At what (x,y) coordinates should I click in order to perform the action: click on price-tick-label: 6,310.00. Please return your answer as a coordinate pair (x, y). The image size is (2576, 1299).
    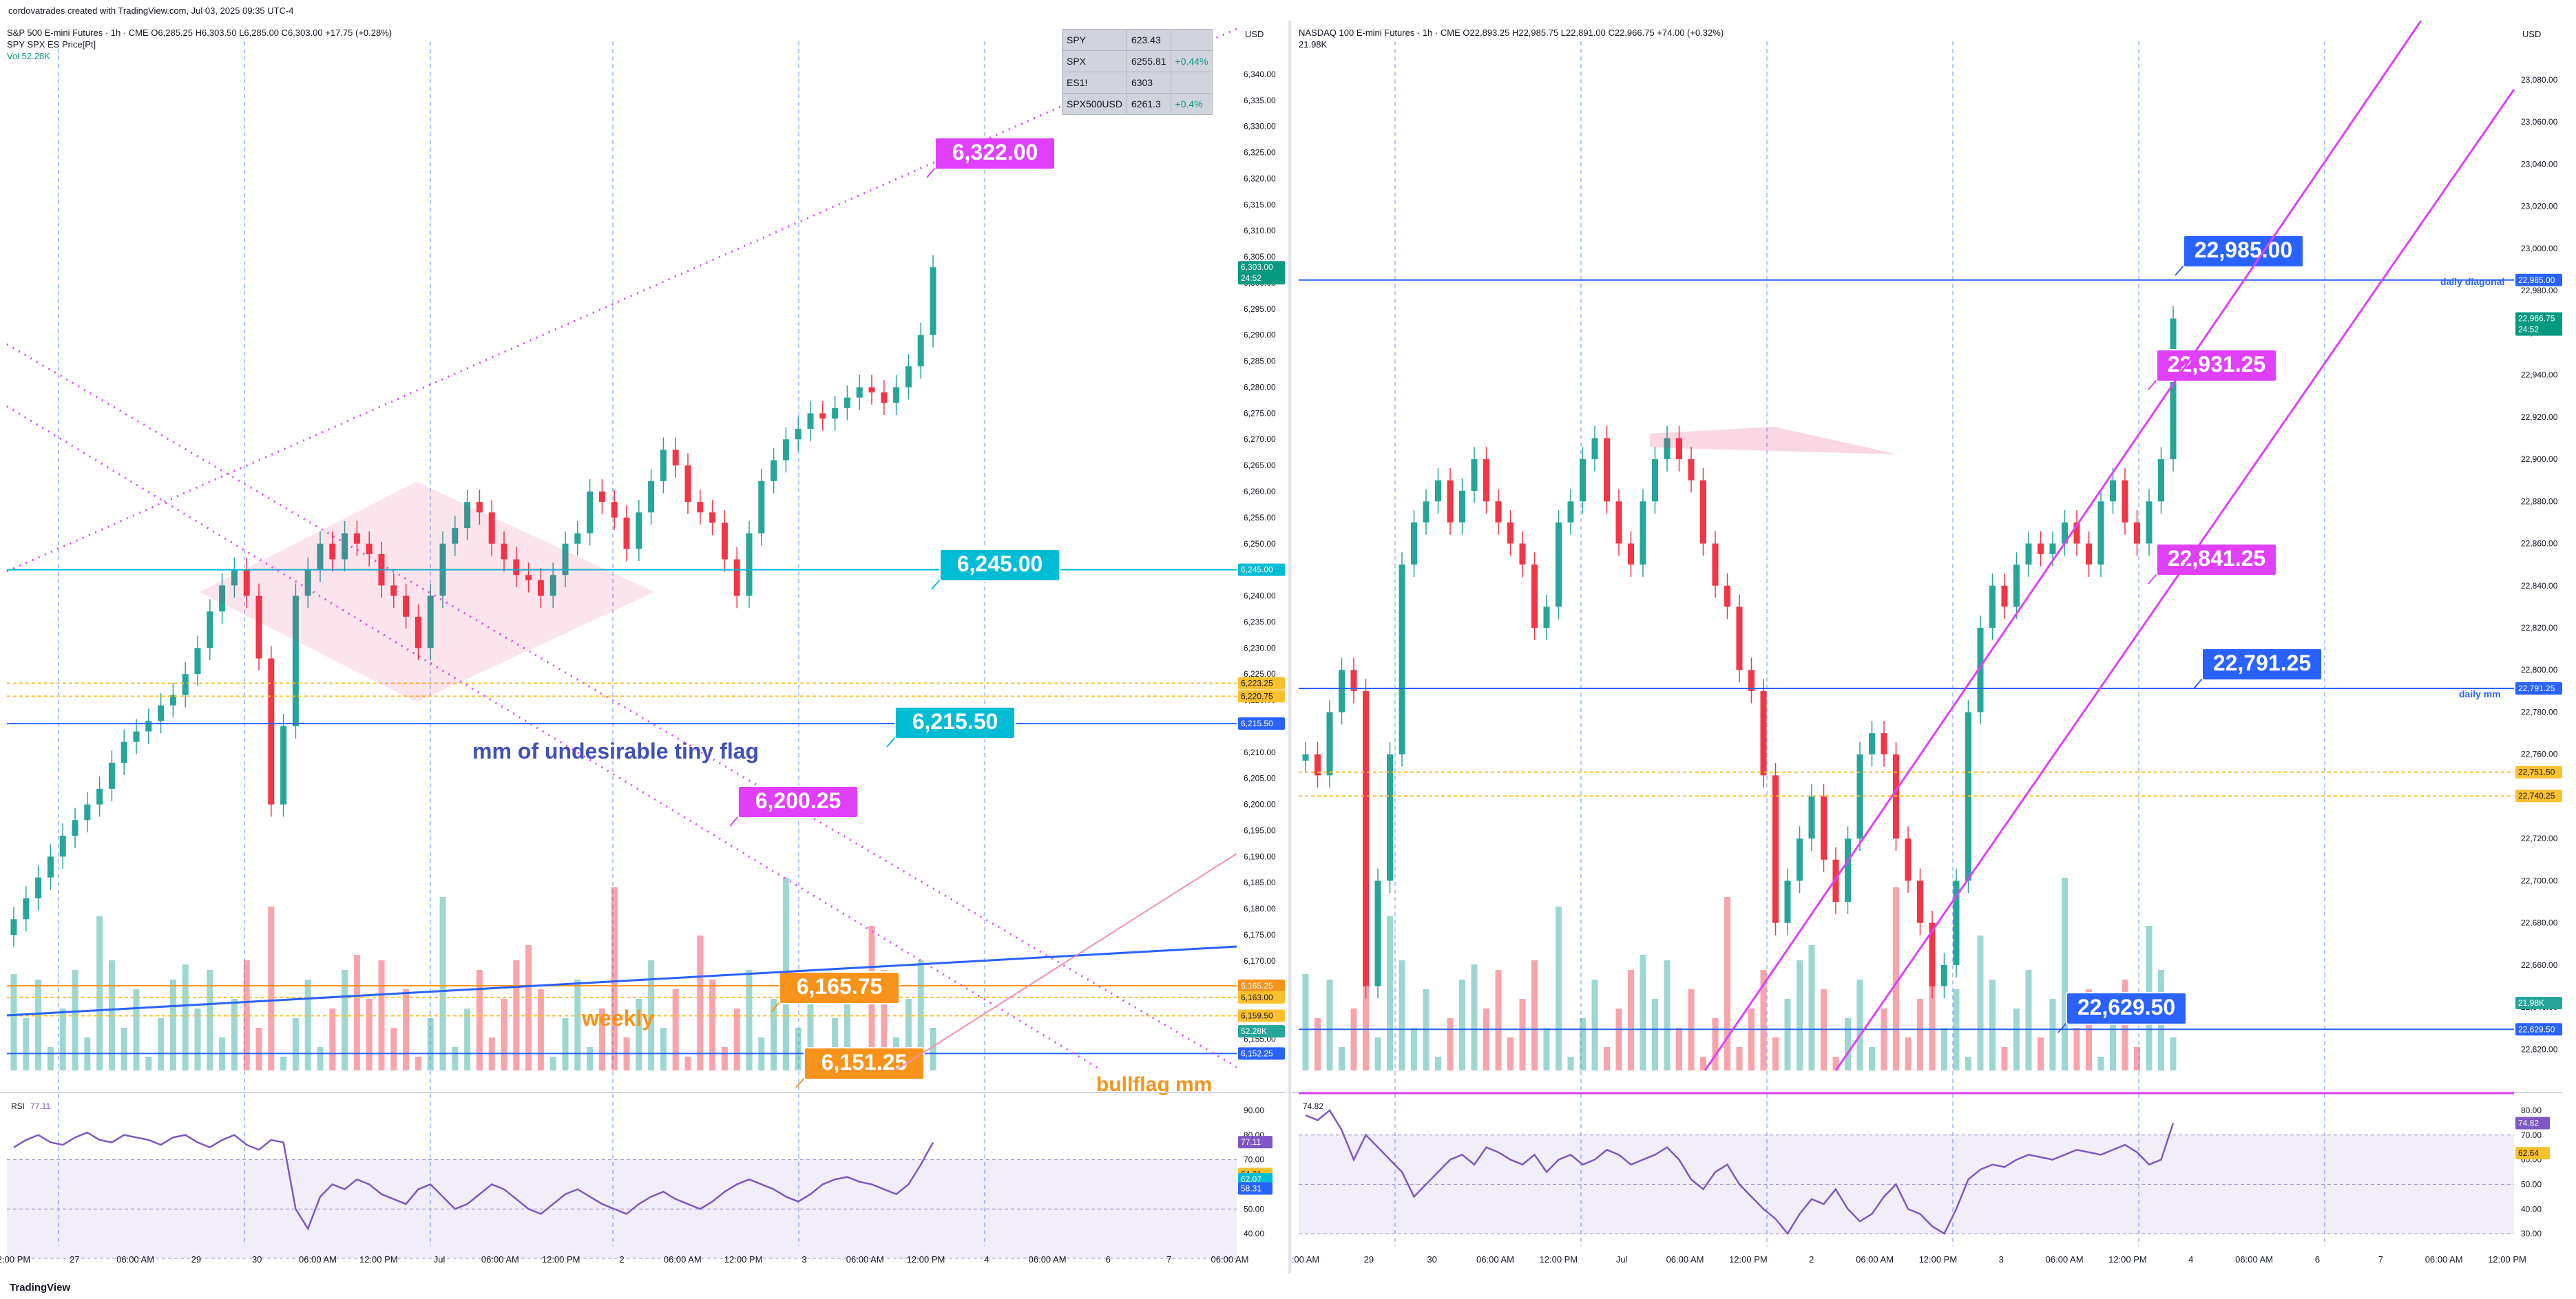
    Looking at the image, I should click on (1260, 231).